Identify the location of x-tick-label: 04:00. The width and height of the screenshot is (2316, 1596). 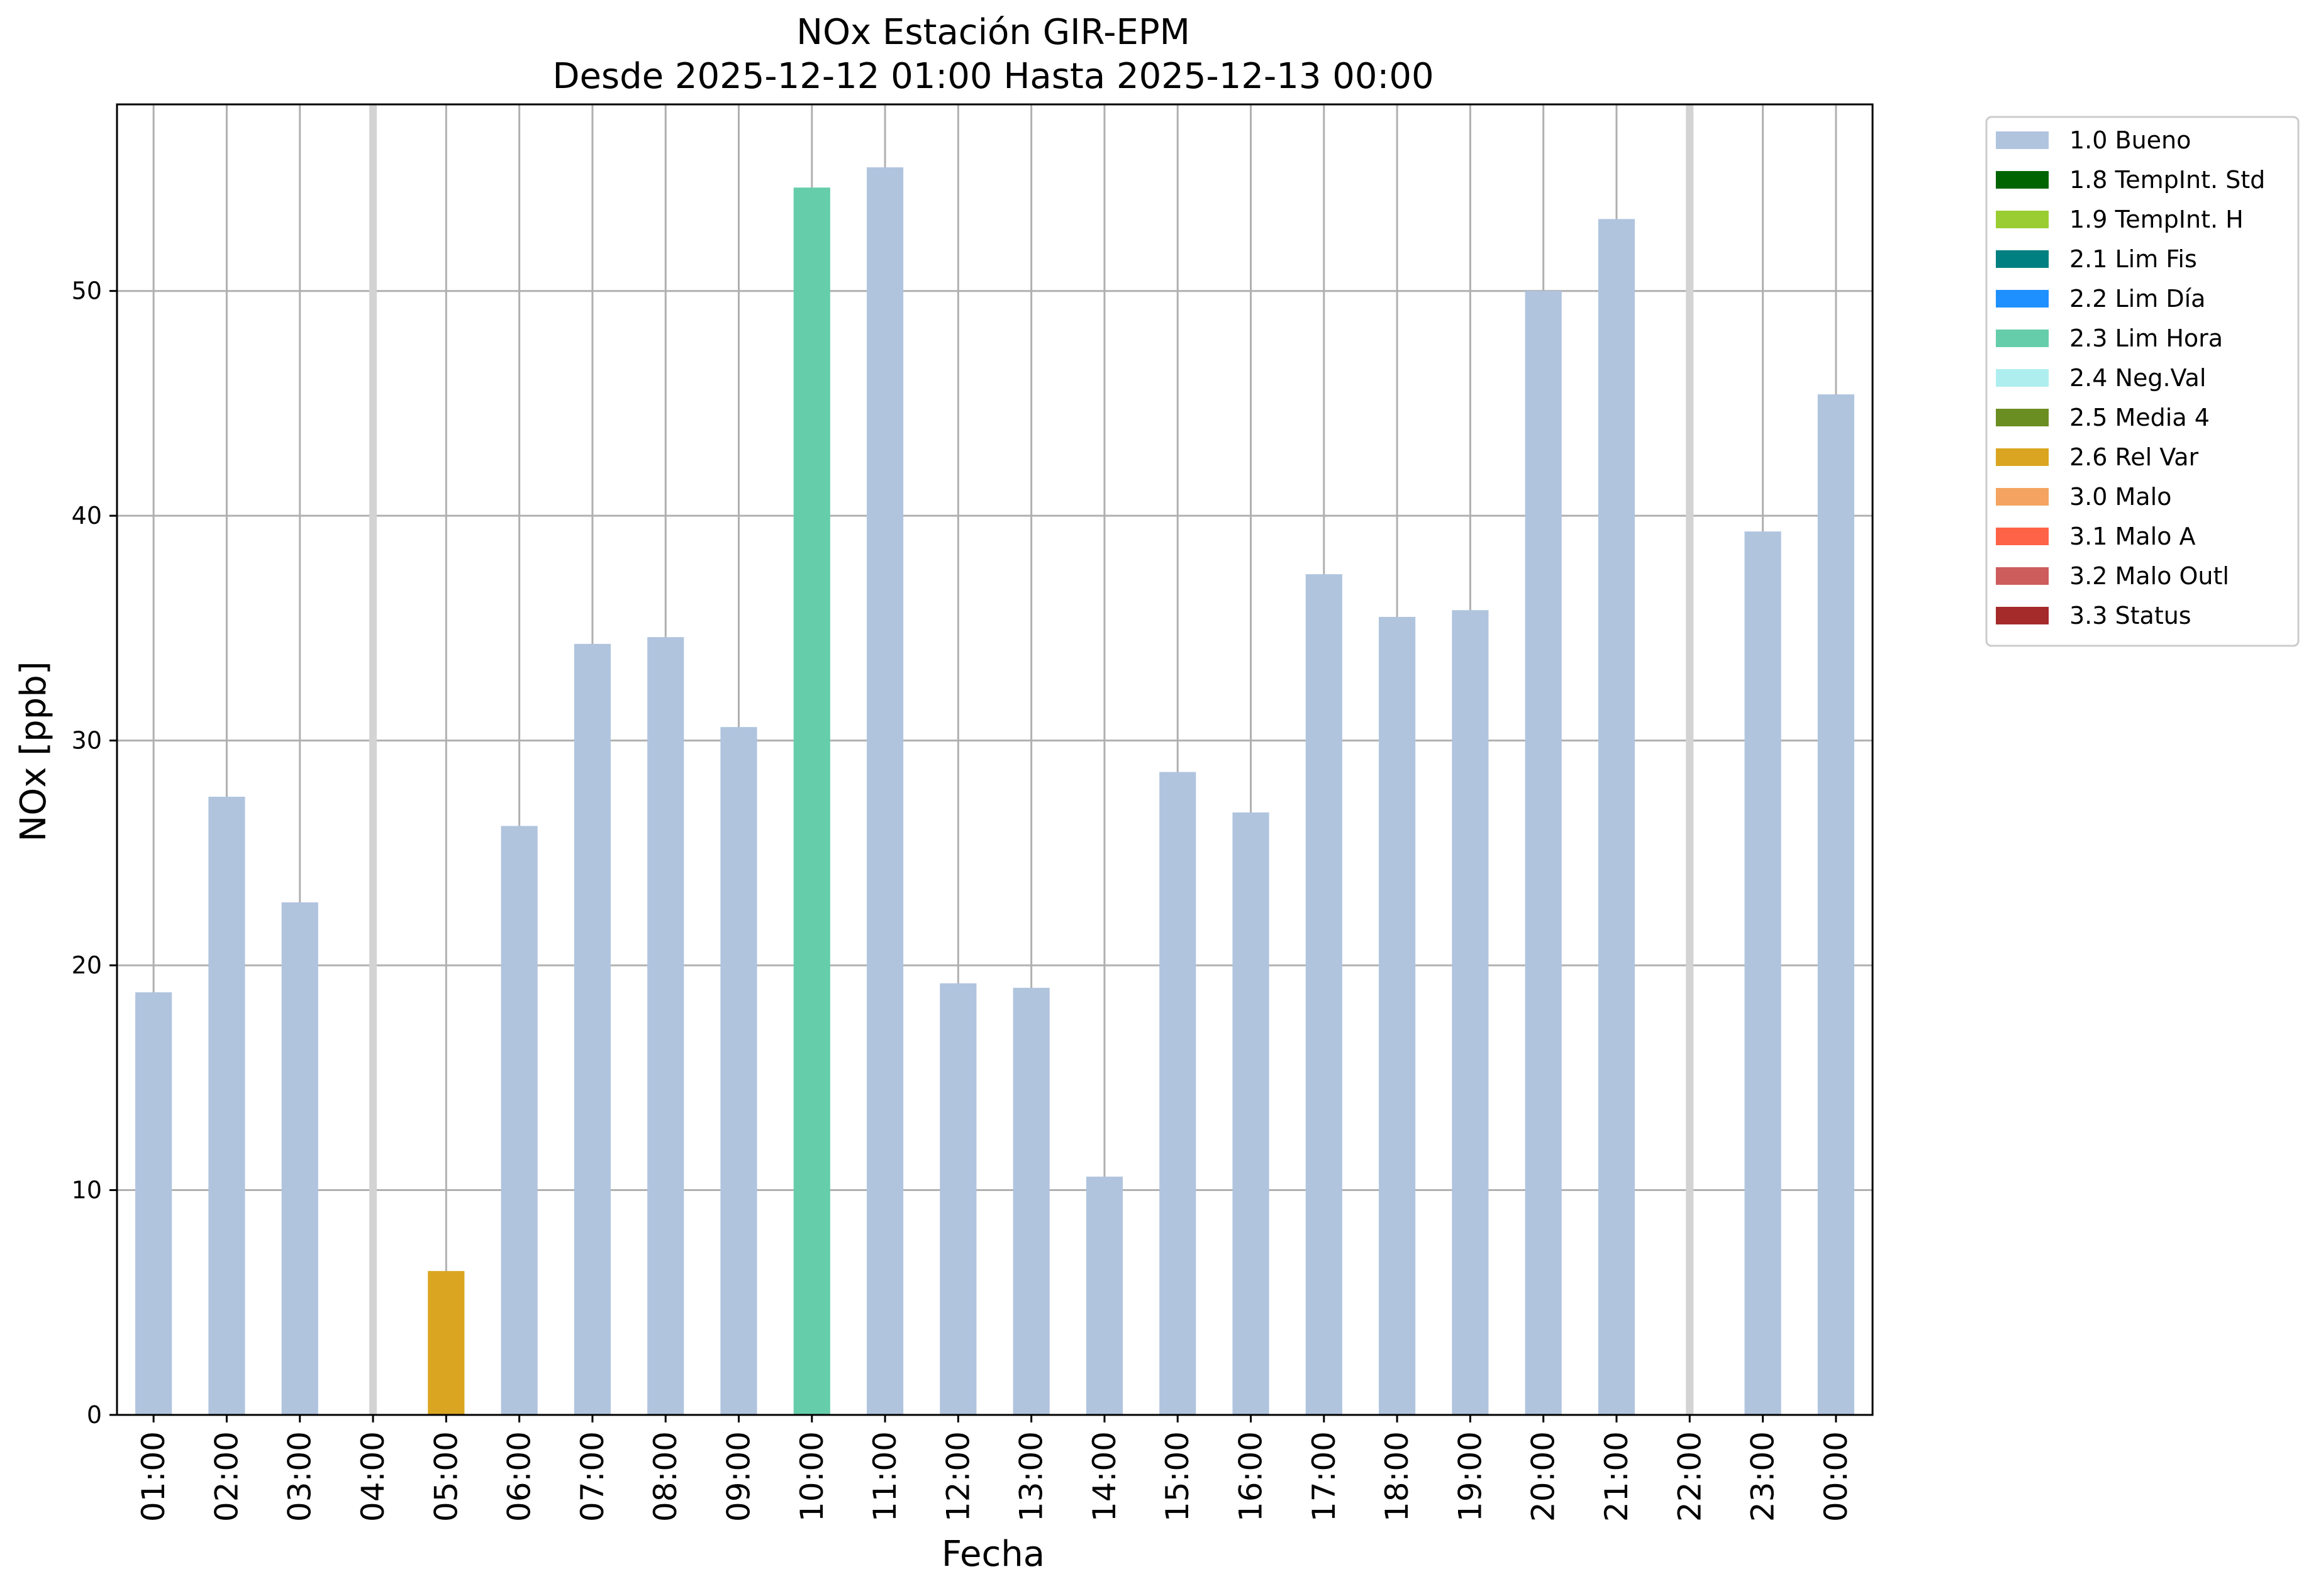
(373, 1476).